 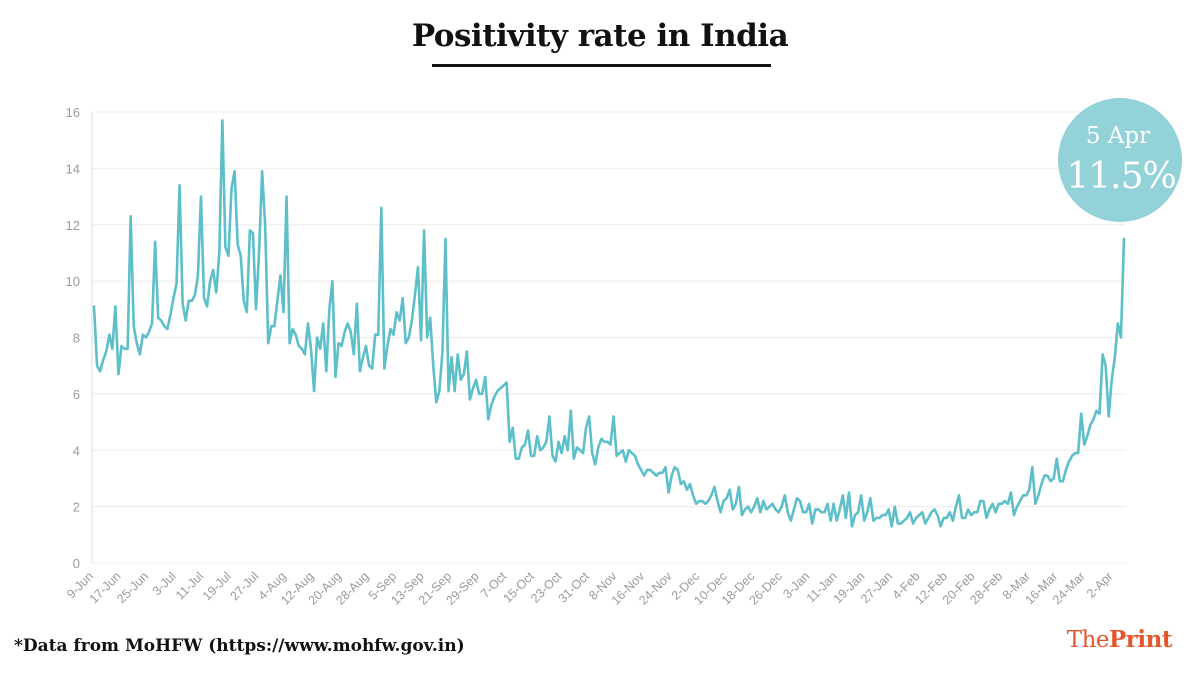 What do you see at coordinates (600, 36) in the screenshot?
I see `chart-title: Positivity rate in India` at bounding box center [600, 36].